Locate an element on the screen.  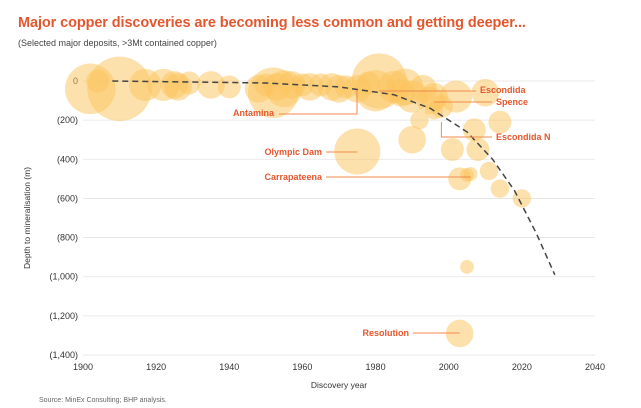
x-tick-label: 2040 is located at coordinates (595, 367).